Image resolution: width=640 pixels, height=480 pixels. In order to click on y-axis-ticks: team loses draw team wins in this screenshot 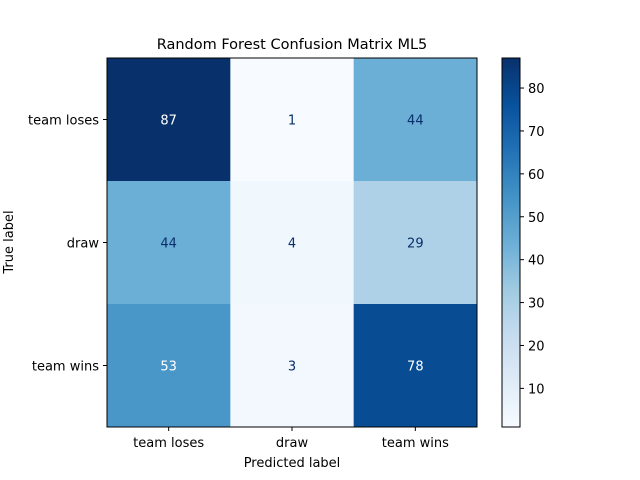, I will do `click(67, 244)`.